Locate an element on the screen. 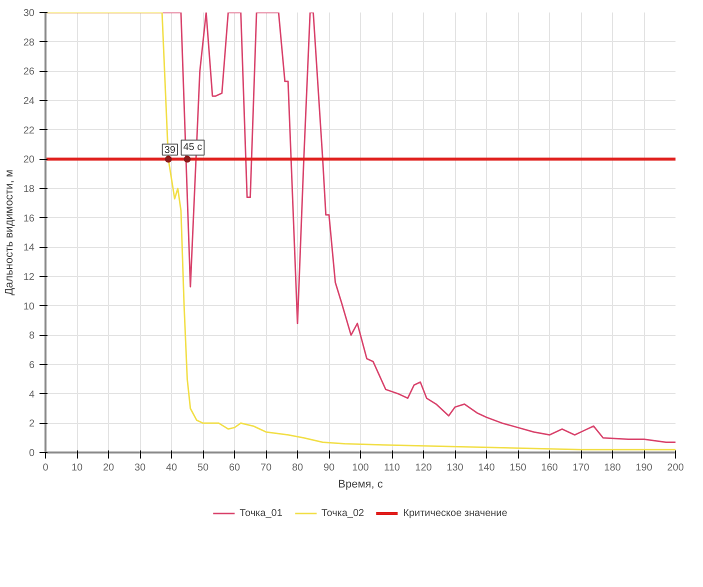  y-axis-title: Дальность видимости, м is located at coordinates (9, 233).